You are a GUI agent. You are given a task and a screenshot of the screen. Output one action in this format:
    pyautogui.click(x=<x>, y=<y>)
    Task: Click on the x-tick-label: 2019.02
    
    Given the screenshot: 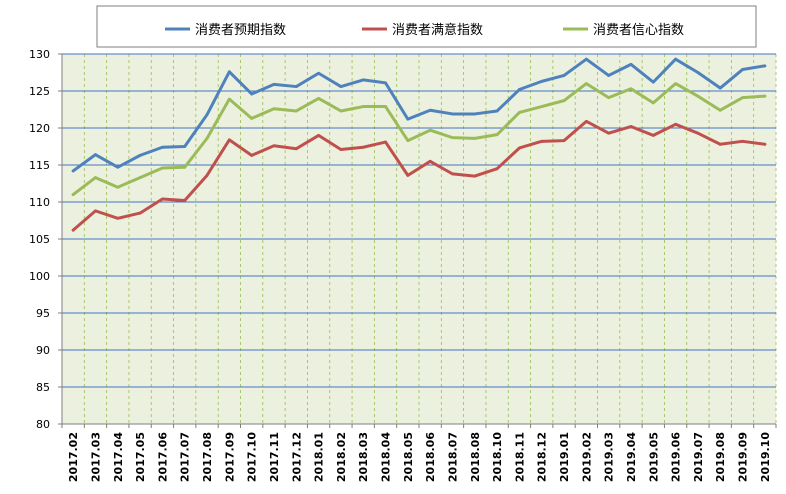 What is the action you would take?
    pyautogui.click(x=586, y=457)
    